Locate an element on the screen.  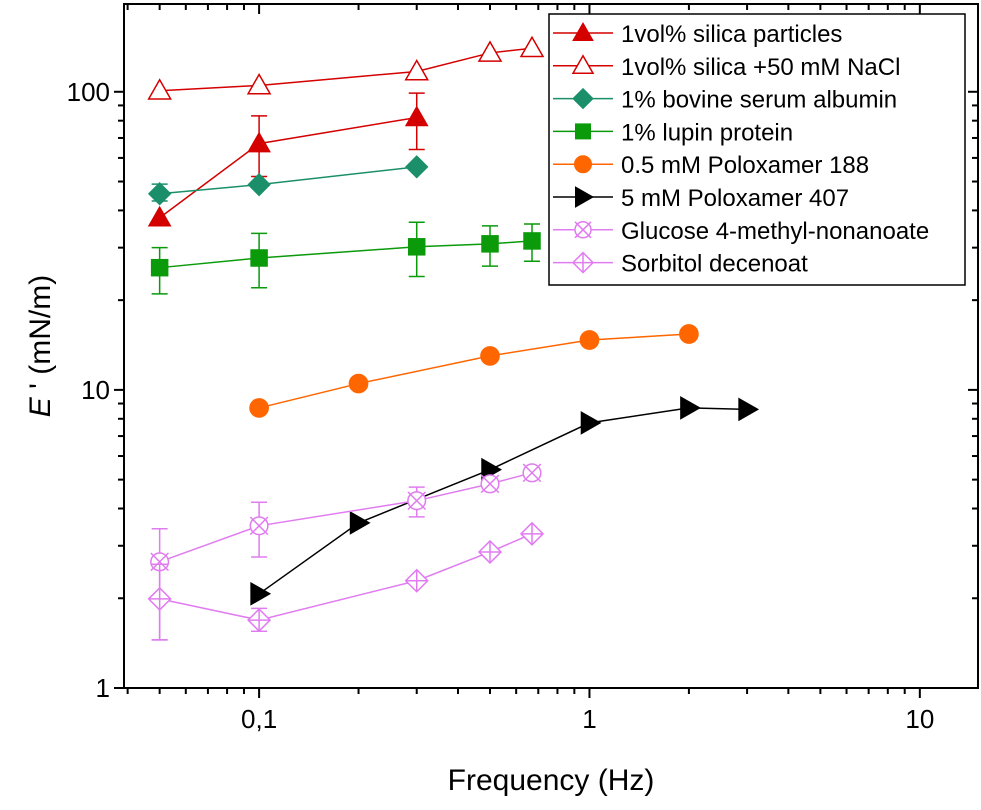
y-axis-label-unit: ' (mN/m) is located at coordinates (40, 336).